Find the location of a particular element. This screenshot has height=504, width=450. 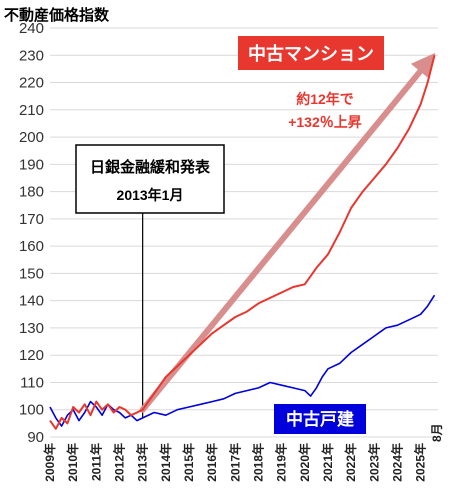

legend-label-mansion: 中古マンション is located at coordinates (311, 53).